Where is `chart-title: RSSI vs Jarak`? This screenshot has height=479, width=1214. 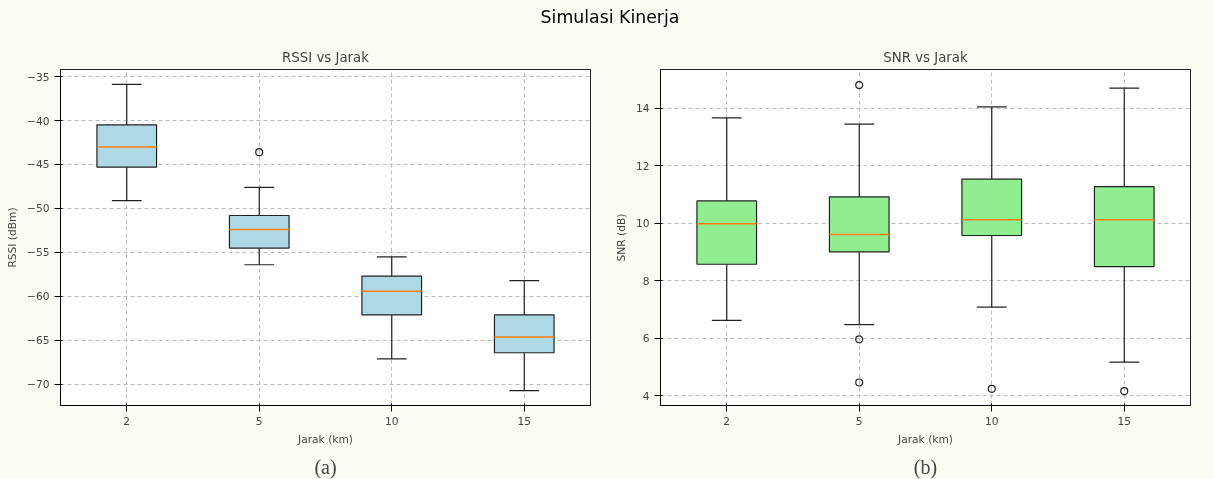
chart-title: RSSI vs Jarak is located at coordinates (326, 57).